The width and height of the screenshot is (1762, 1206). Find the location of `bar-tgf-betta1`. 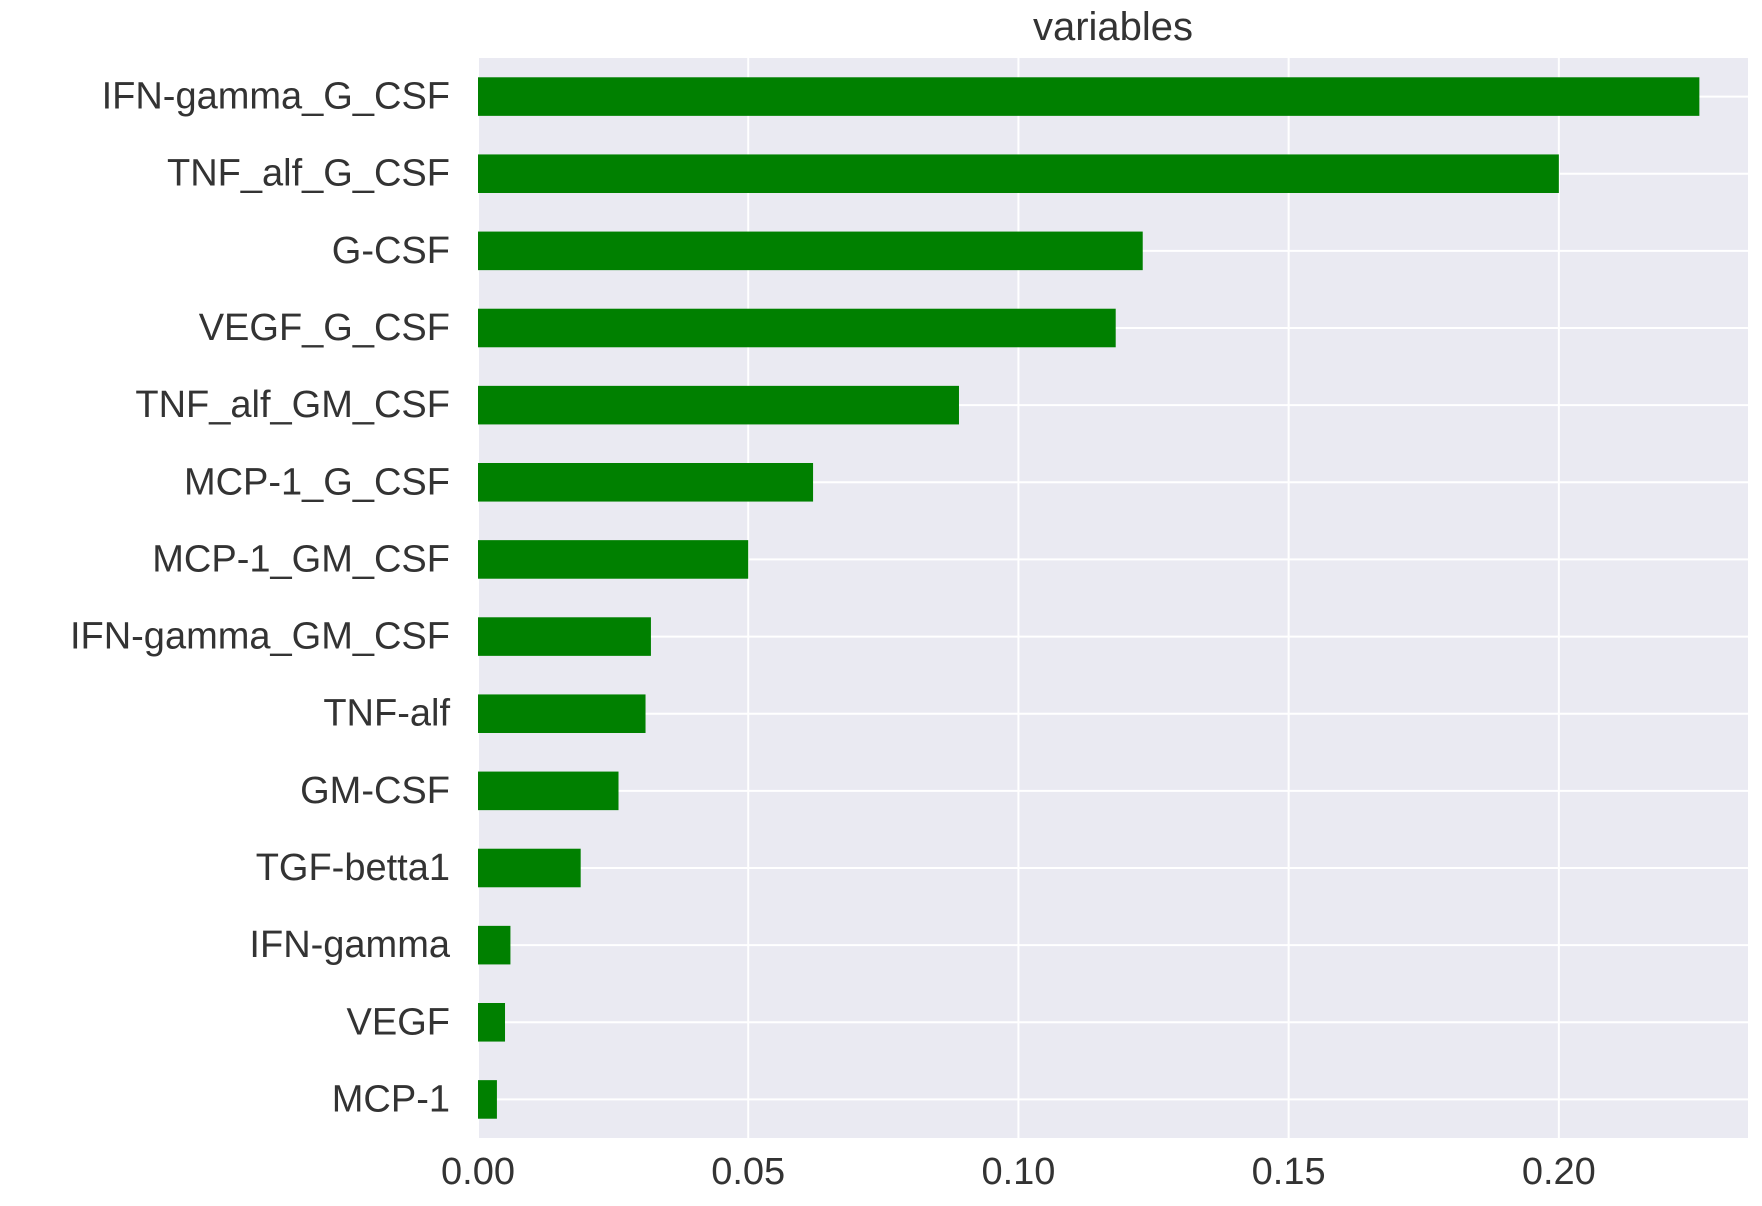

bar-tgf-betta1 is located at coordinates (529, 868).